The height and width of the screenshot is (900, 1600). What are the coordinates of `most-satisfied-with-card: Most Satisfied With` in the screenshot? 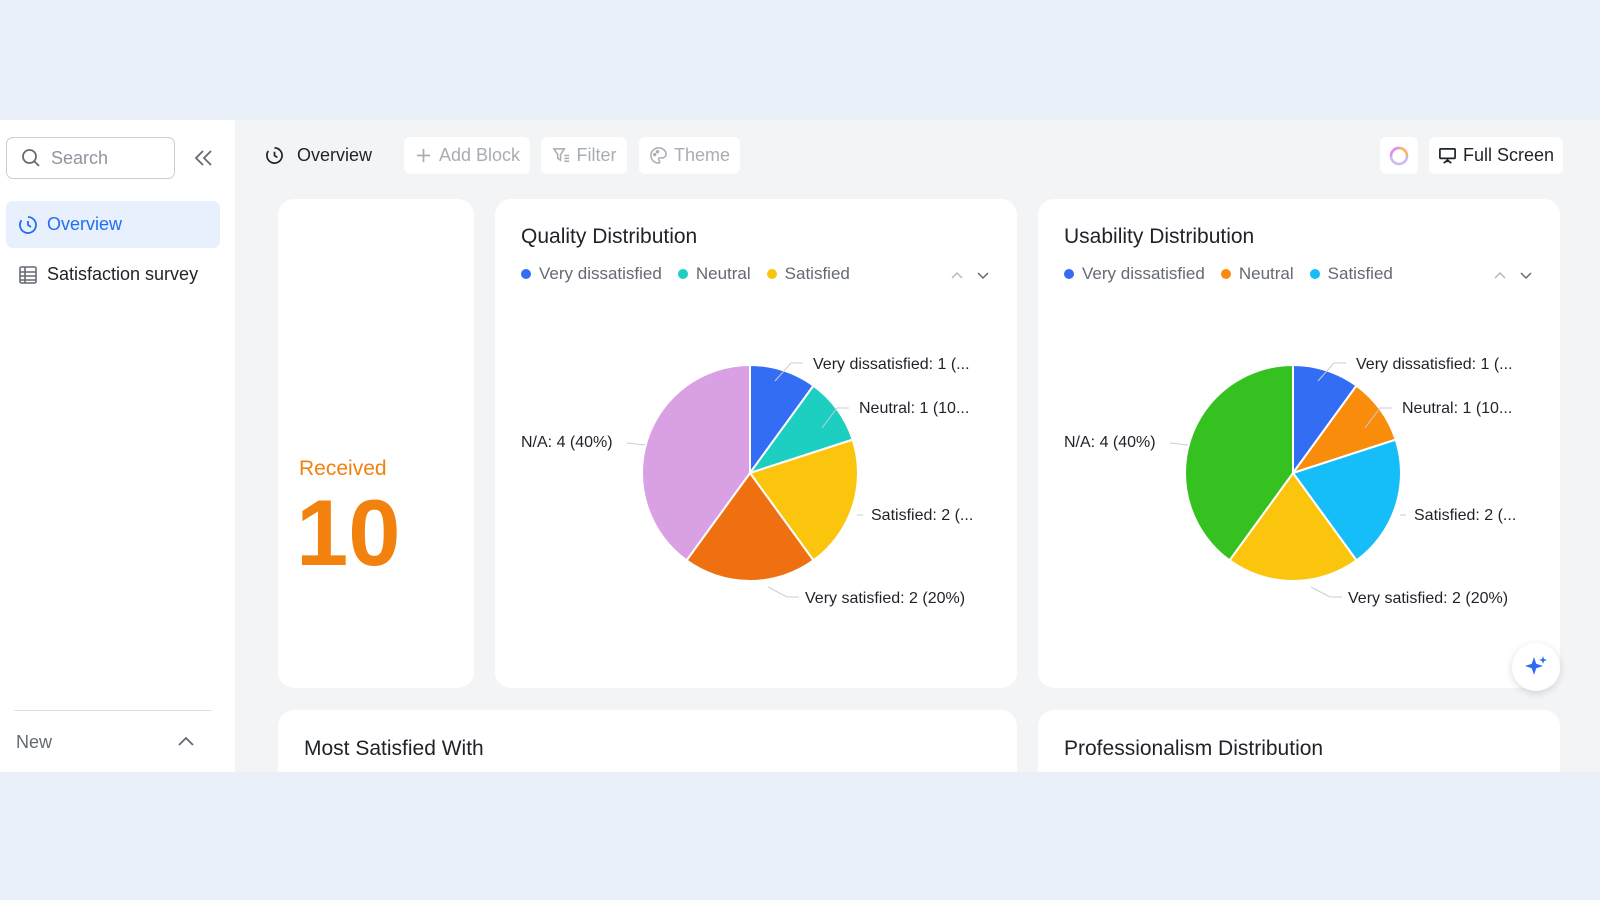 It's located at (647, 741).